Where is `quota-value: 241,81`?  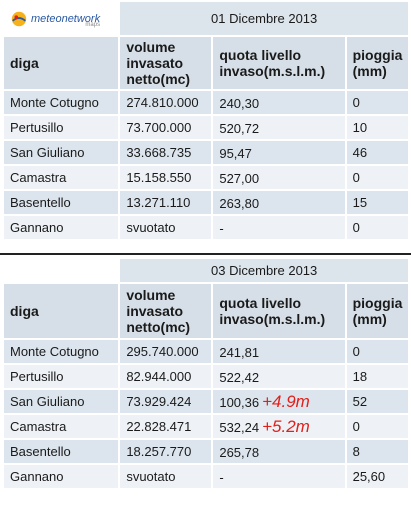 quota-value: 241,81 is located at coordinates (239, 352).